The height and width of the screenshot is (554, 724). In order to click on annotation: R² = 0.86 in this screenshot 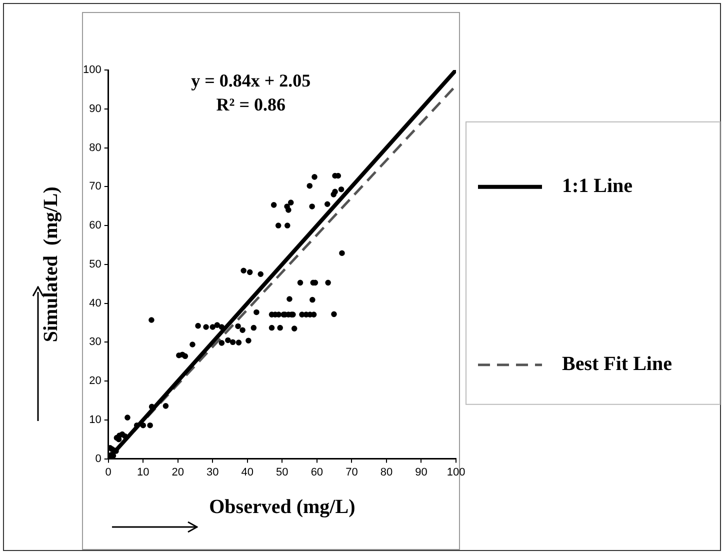, I will do `click(251, 104)`.